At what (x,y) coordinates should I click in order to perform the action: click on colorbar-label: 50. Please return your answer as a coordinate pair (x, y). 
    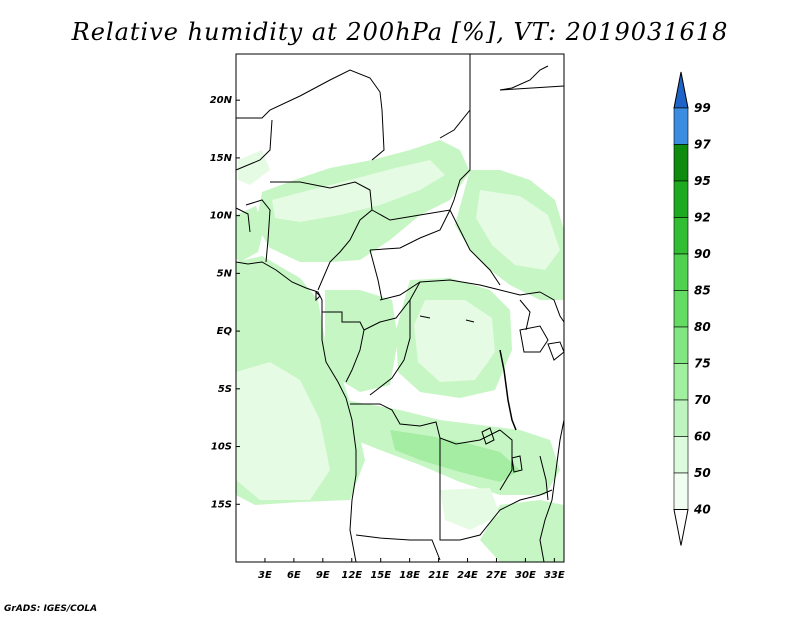
    Looking at the image, I should click on (702, 473).